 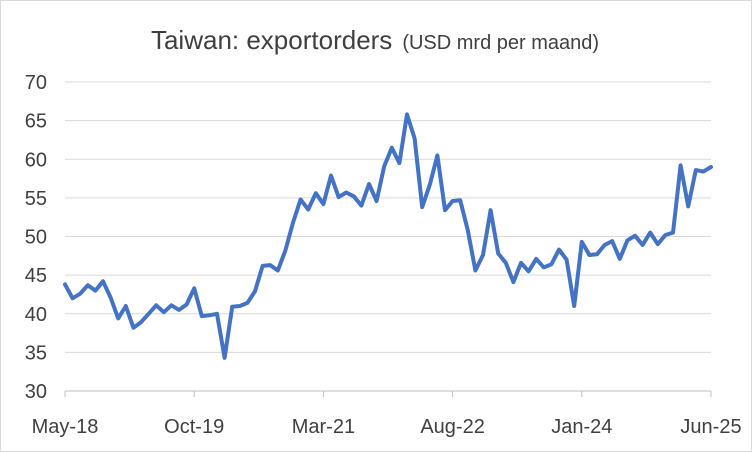 What do you see at coordinates (36, 392) in the screenshot?
I see `y-tick-label: 30` at bounding box center [36, 392].